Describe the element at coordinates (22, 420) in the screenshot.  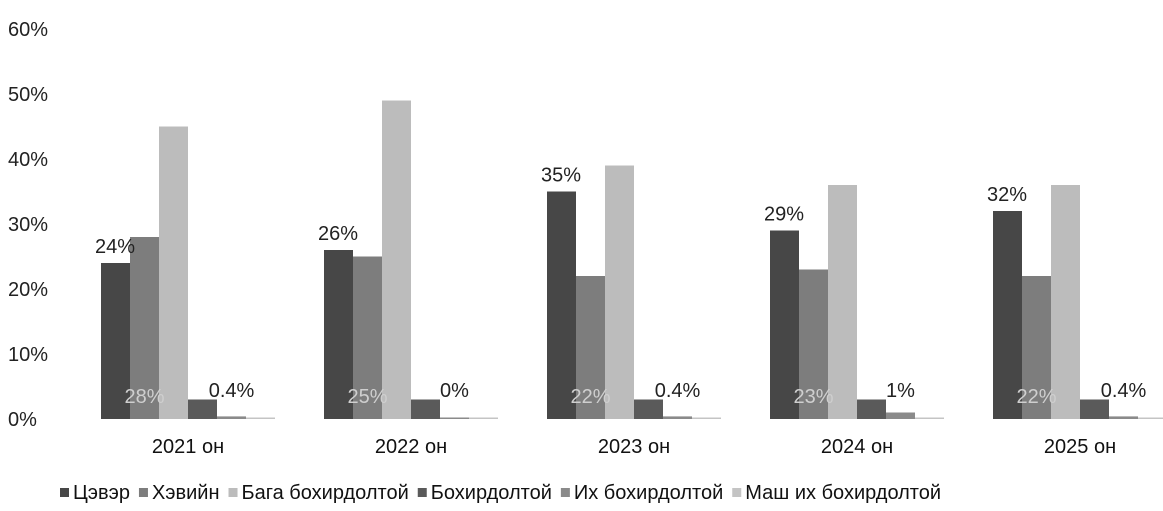
I see `y-tick-label: 0%` at that location.